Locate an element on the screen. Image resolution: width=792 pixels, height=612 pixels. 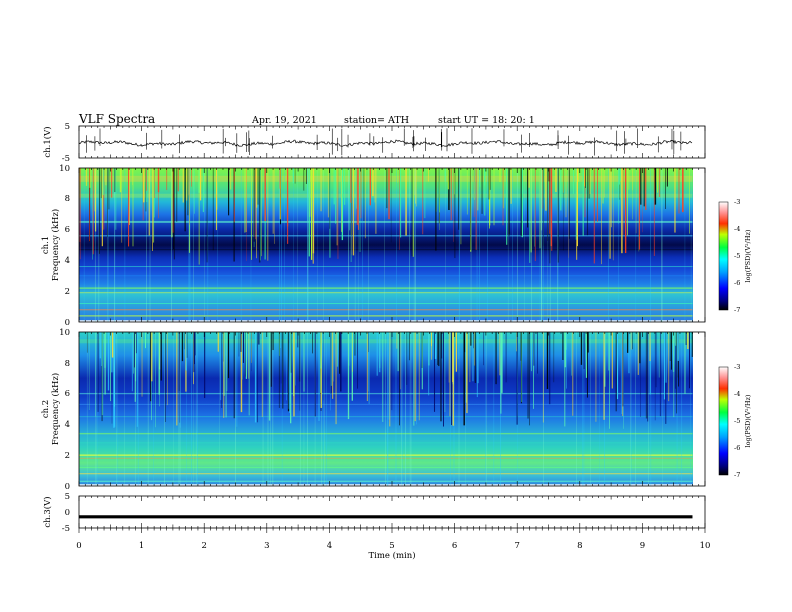
xtick-5: 5 is located at coordinates (391, 546).